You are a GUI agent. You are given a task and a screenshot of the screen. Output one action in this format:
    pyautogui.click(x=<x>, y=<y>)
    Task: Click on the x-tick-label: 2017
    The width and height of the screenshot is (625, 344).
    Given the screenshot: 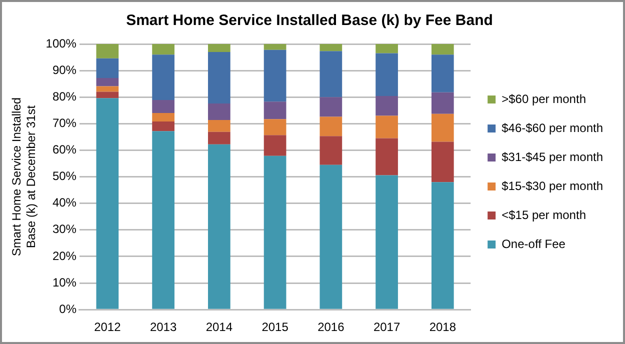 What is the action you would take?
    pyautogui.click(x=386, y=327)
    